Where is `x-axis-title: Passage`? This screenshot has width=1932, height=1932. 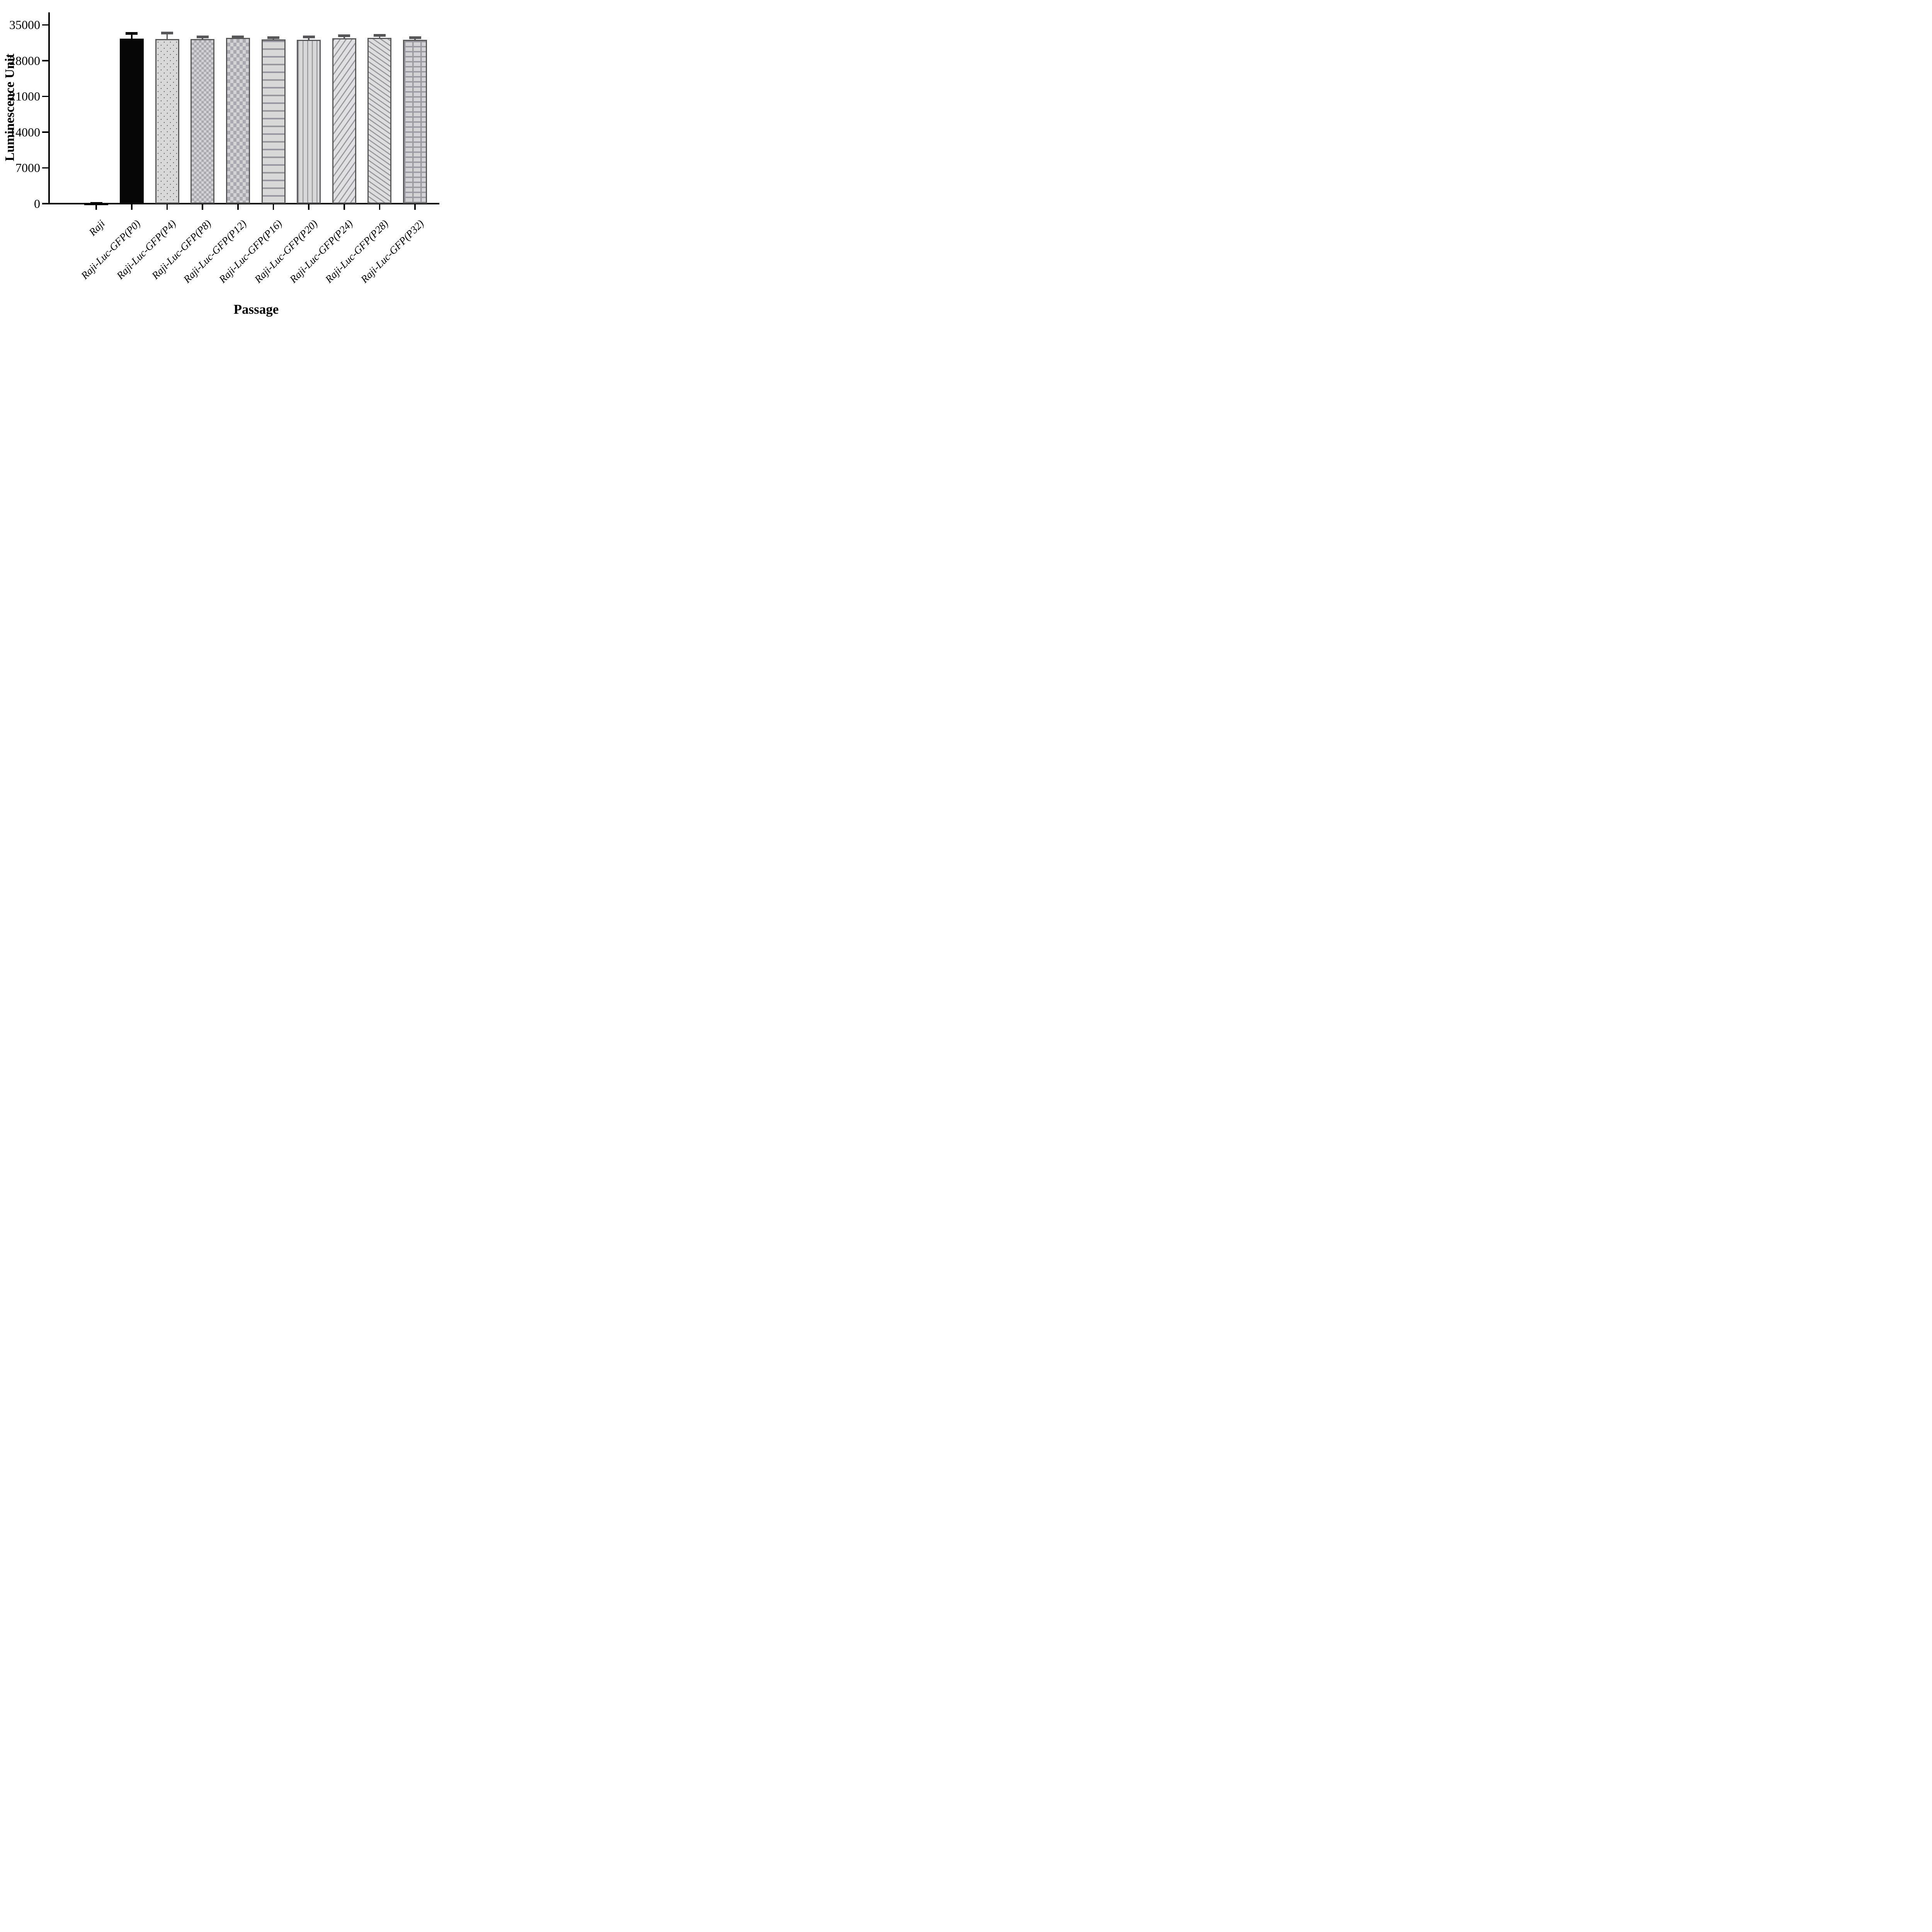
x-axis-title: Passage is located at coordinates (256, 310).